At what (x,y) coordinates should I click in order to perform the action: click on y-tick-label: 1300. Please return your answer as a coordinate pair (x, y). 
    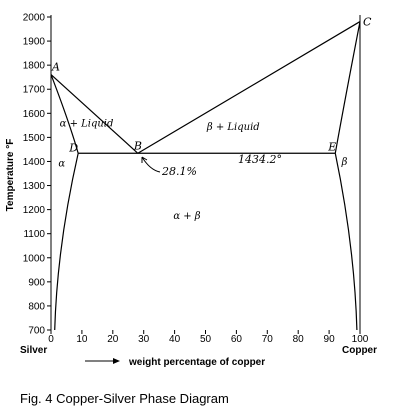
    Looking at the image, I should click on (34, 186).